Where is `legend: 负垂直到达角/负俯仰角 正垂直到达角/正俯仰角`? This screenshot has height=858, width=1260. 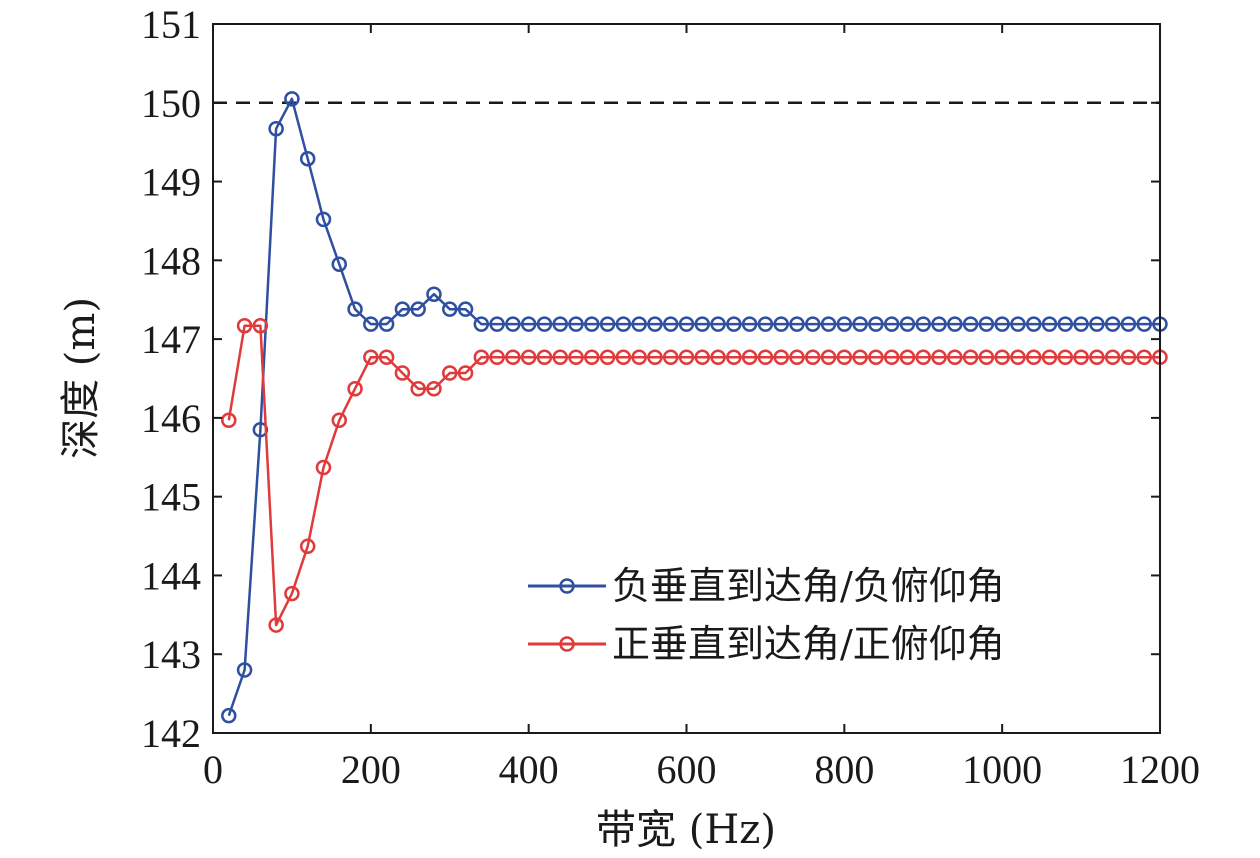
legend: 负垂直到达角/负俯仰角 正垂直到达角/正俯仰角 is located at coordinates (766, 615).